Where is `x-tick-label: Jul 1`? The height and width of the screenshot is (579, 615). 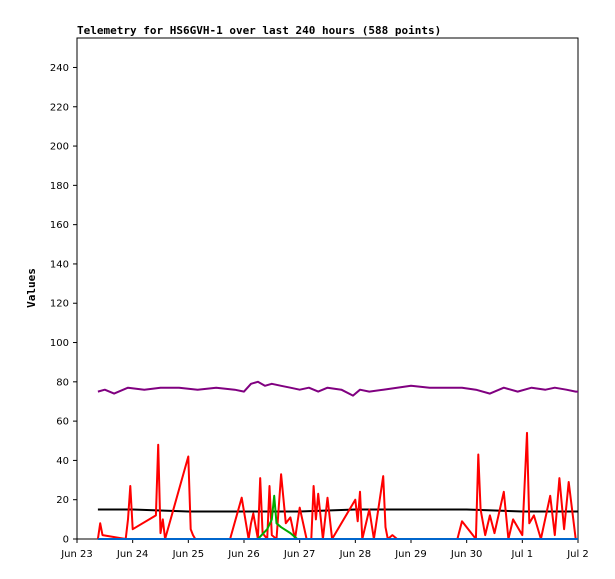 x-tick-label: Jul 1 is located at coordinates (522, 554).